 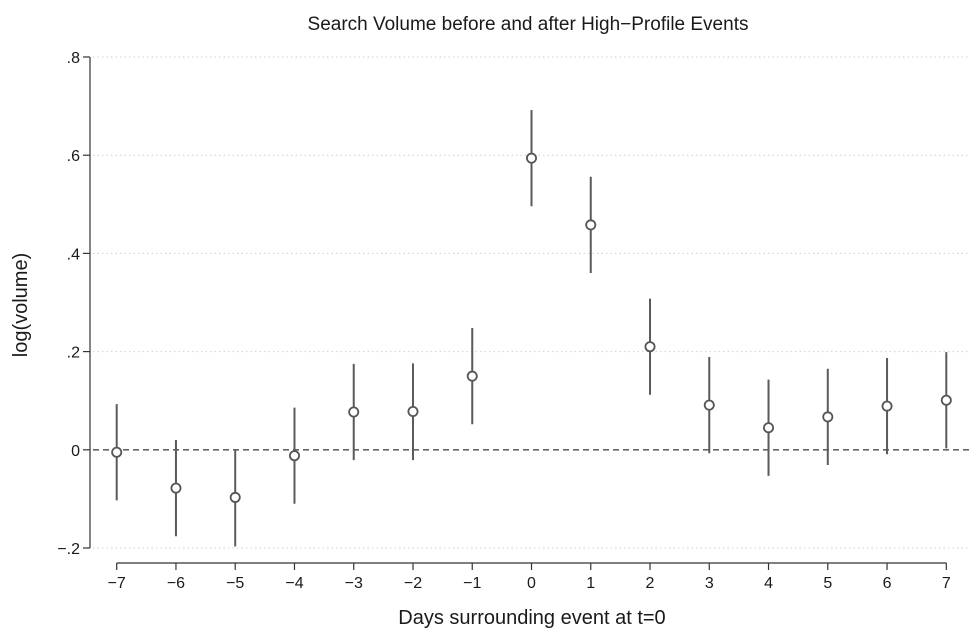 What do you see at coordinates (472, 583) in the screenshot?
I see `x-tick-label: −1` at bounding box center [472, 583].